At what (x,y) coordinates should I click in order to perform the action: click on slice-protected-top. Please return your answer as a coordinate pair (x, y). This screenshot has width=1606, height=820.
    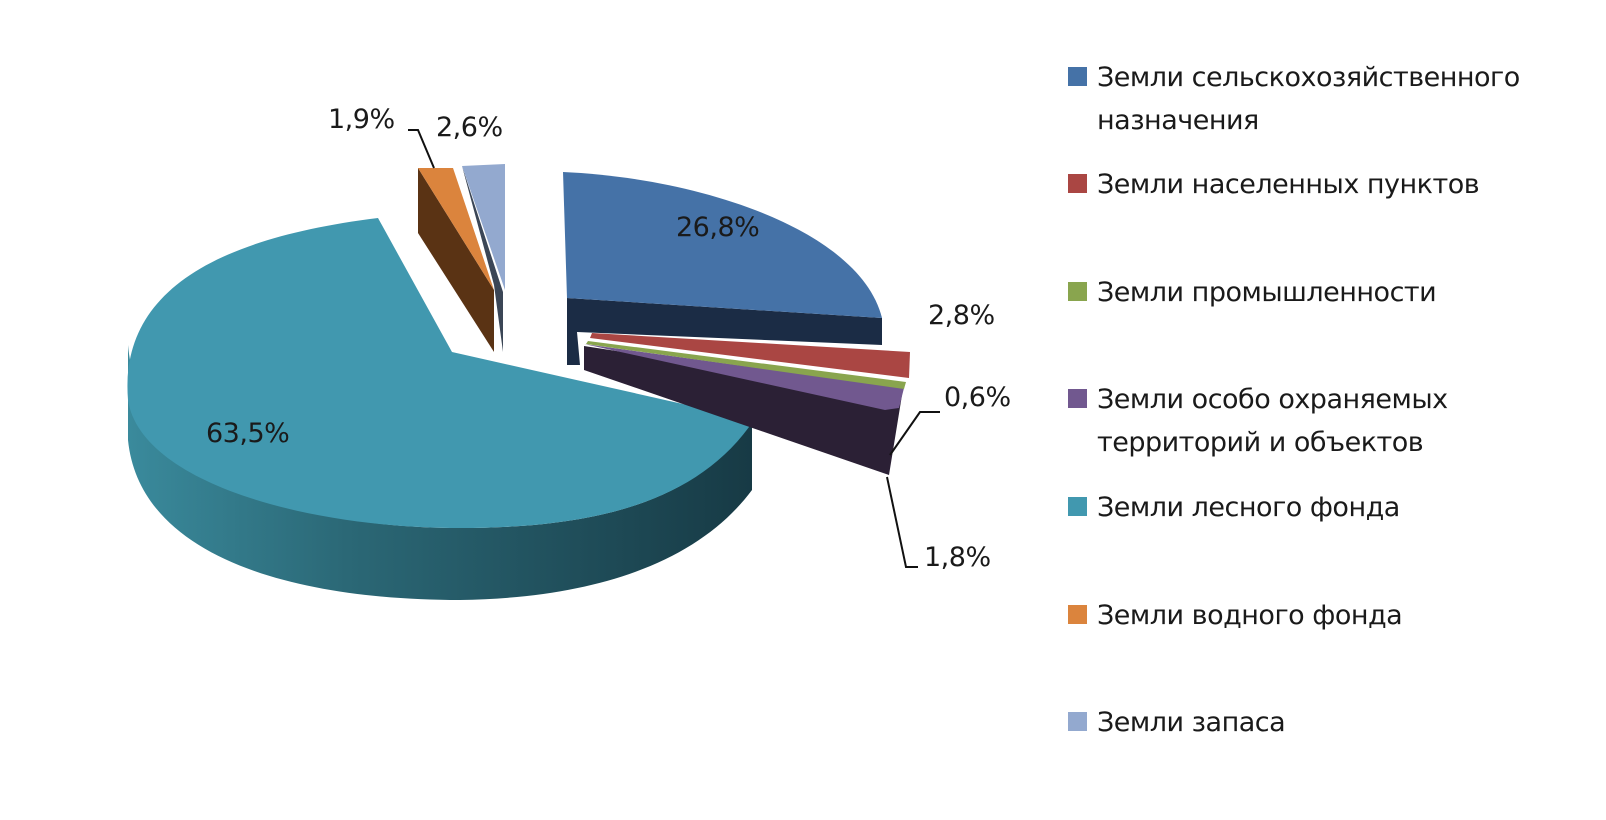
    Looking at the image, I should click on (744, 377).